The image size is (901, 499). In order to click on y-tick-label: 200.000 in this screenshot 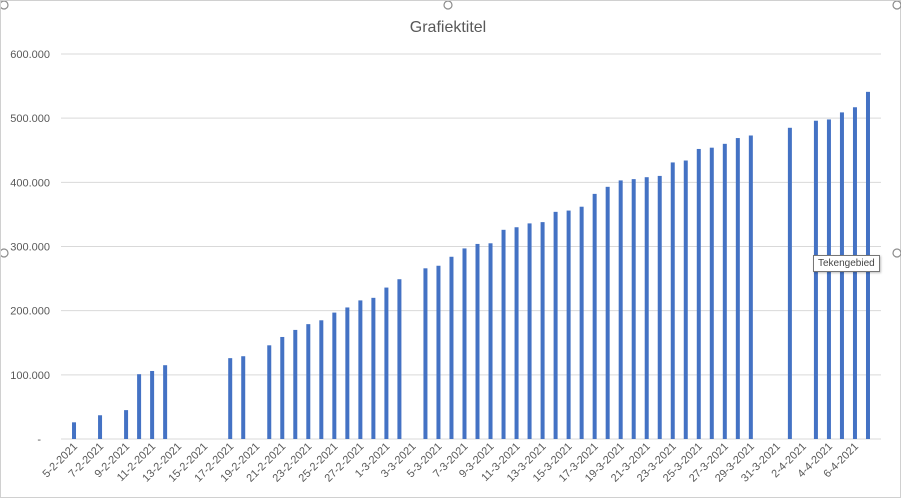, I will do `click(30, 312)`.